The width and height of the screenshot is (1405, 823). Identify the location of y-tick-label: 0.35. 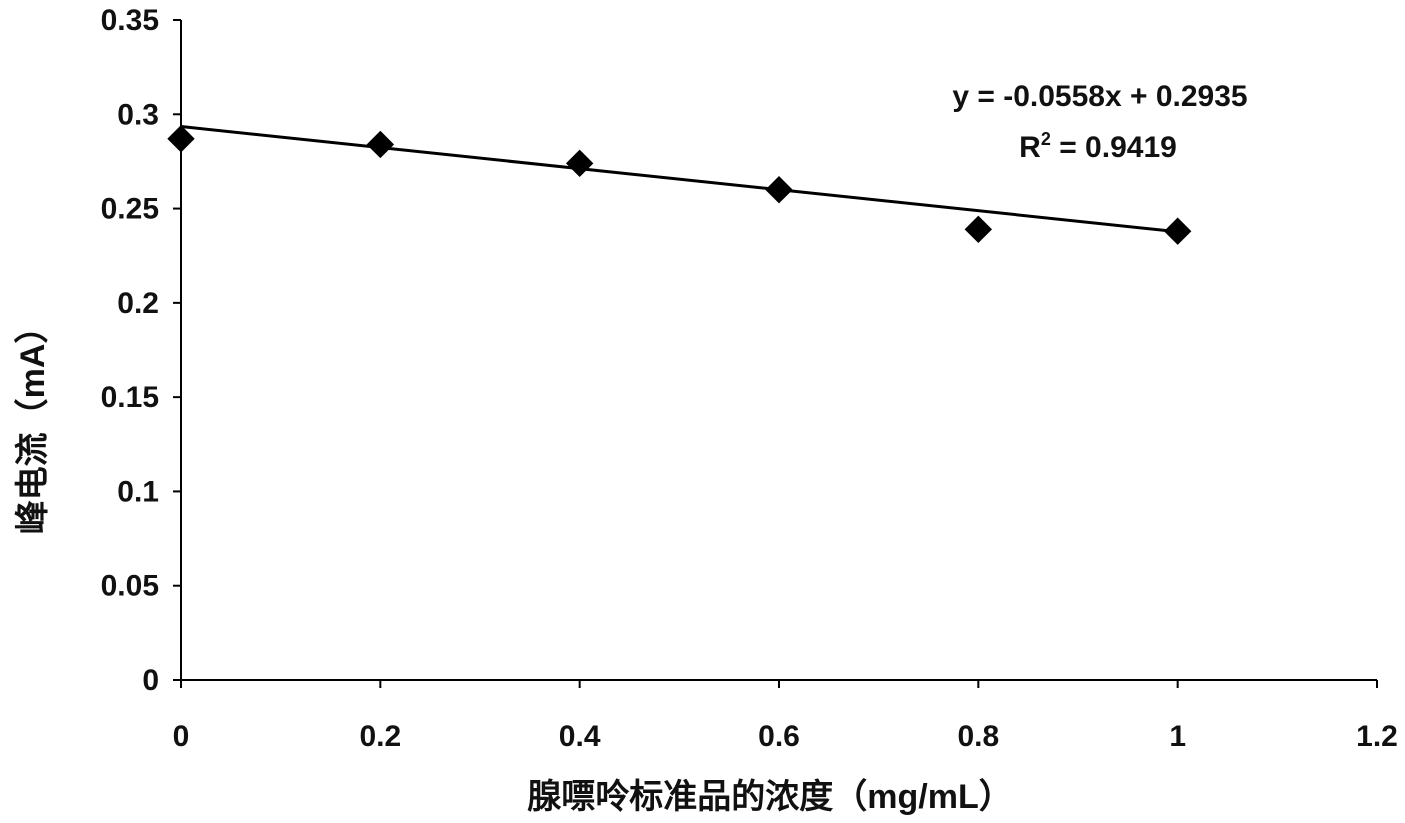
(130, 20).